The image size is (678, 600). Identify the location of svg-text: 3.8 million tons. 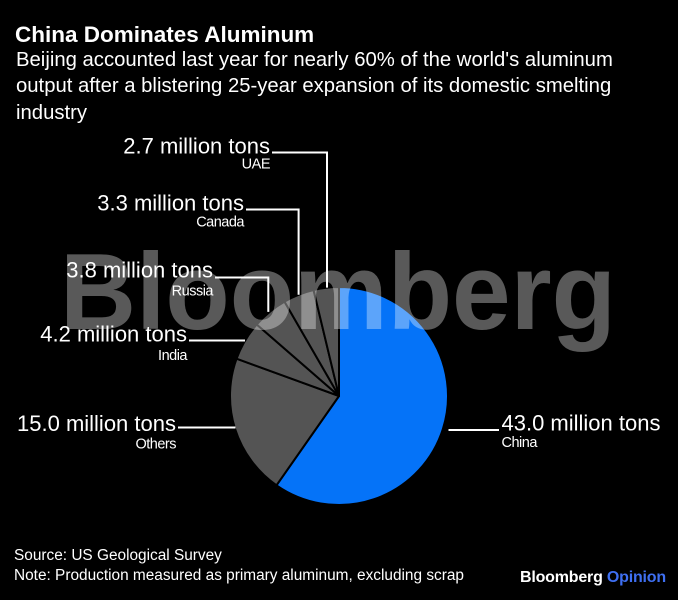
(139, 270).